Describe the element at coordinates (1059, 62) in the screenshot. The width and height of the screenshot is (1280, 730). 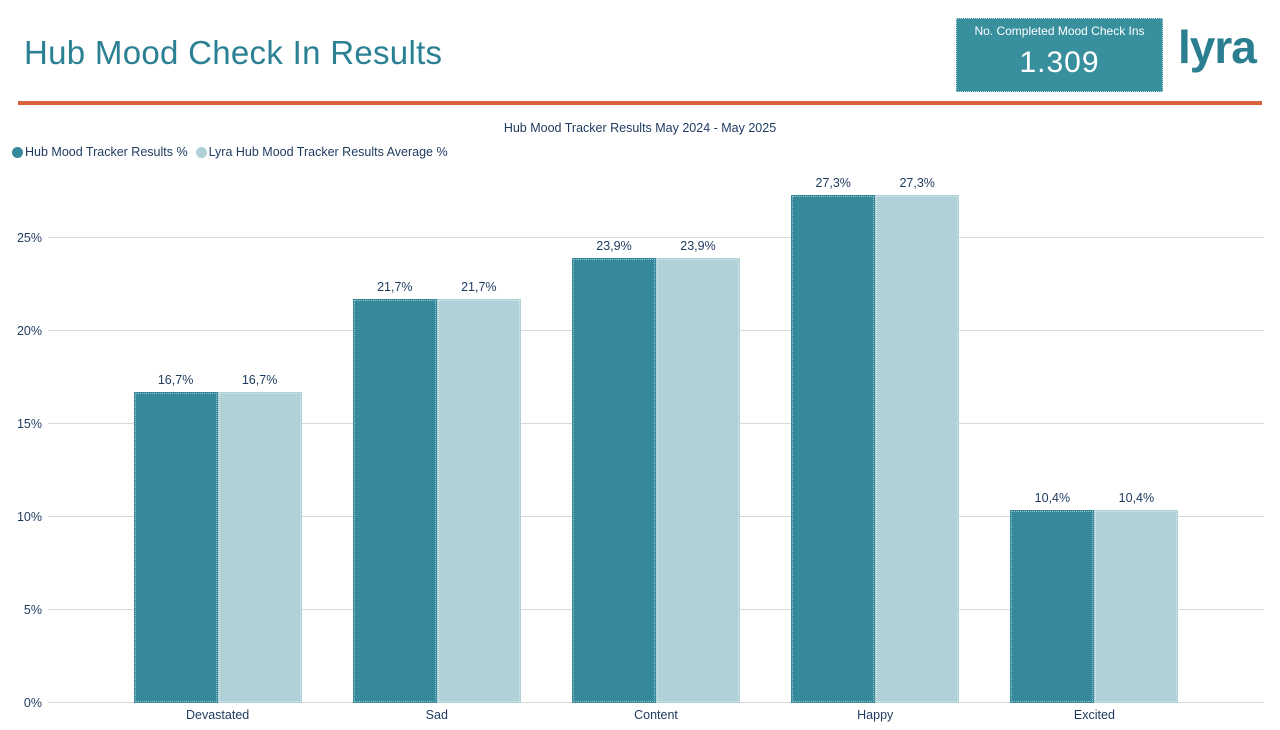
I see `kpi-value: 1.309` at that location.